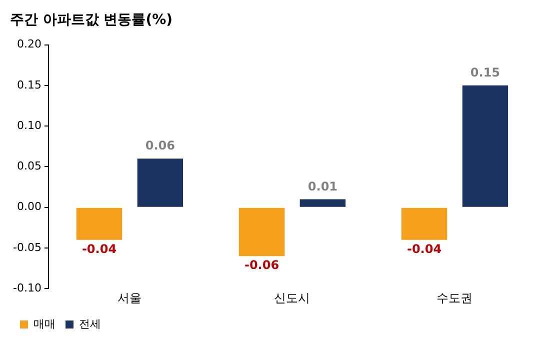 The image size is (550, 344). Describe the element at coordinates (262, 265) in the screenshot. I see `data-label: -0.06` at that location.